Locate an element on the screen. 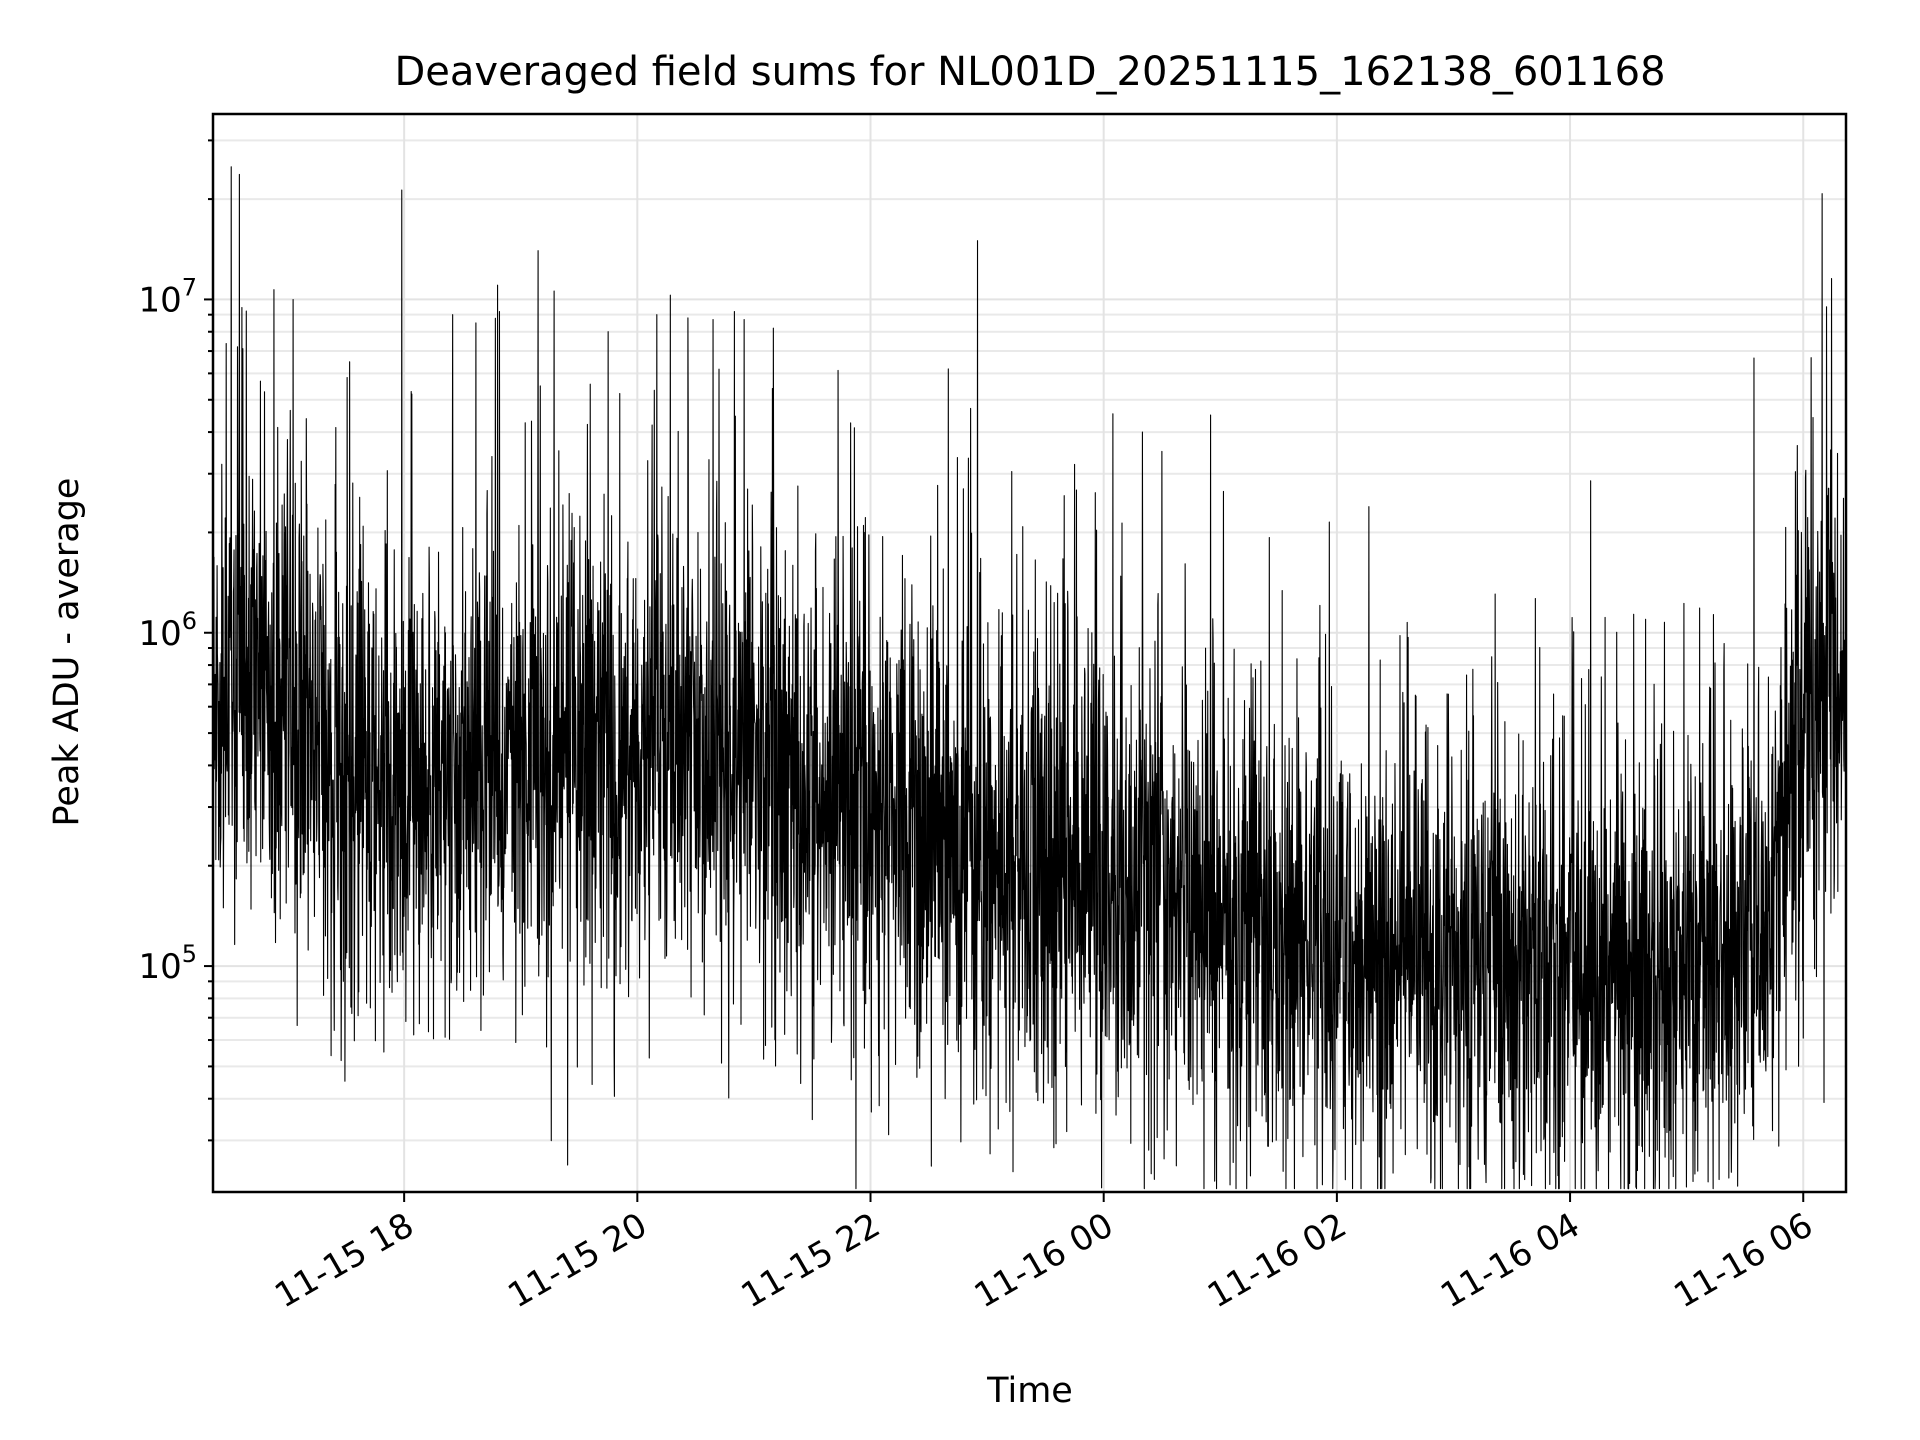 The image size is (1920, 1440). y-tick-label: 10⁶ is located at coordinates (167, 630).